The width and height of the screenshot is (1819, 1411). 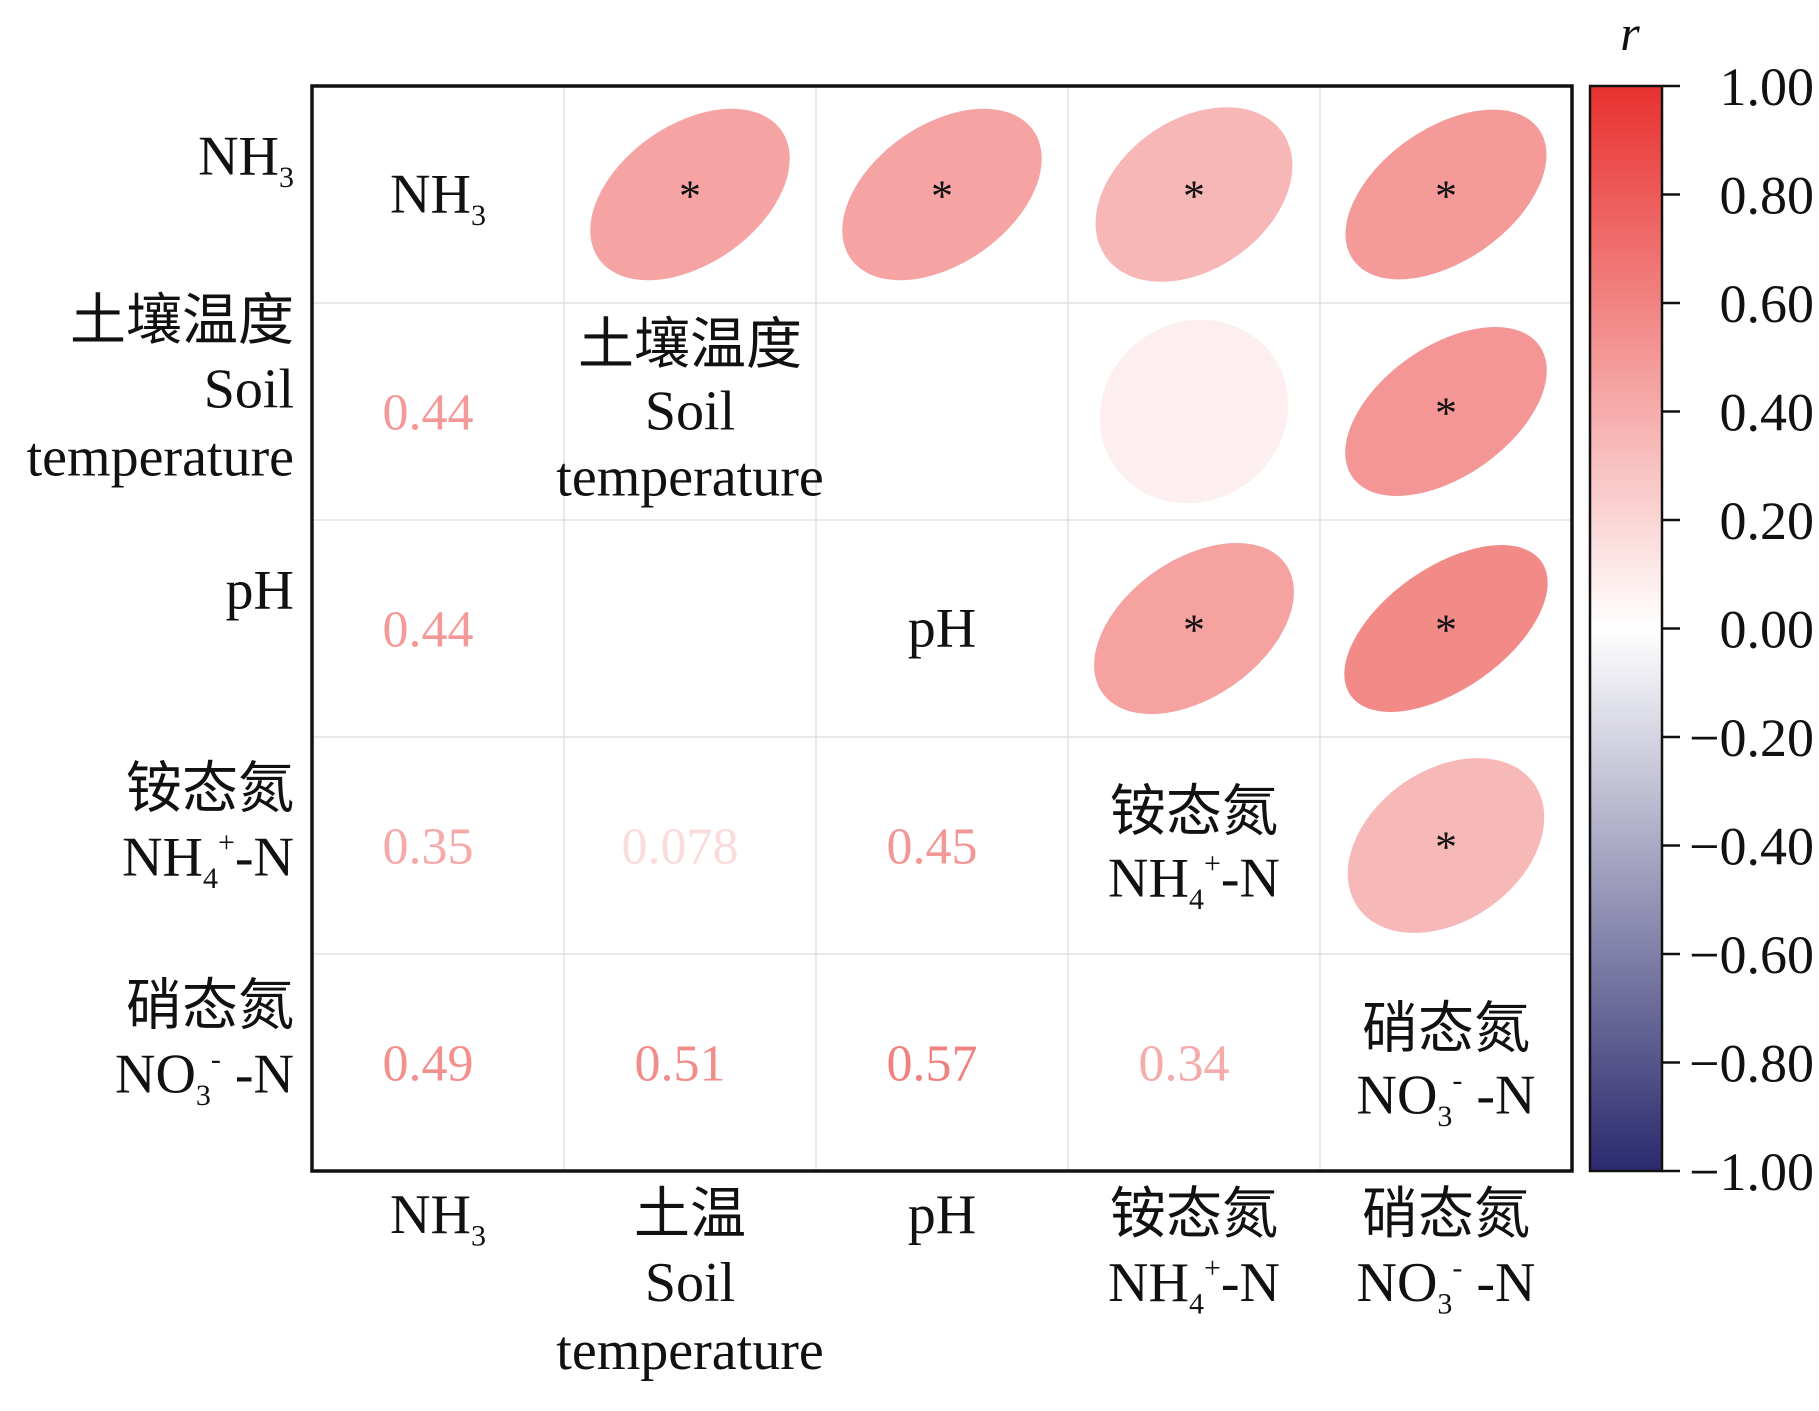 I want to click on colorbar-tick-label-9: −0.80, so click(x=1751, y=1064).